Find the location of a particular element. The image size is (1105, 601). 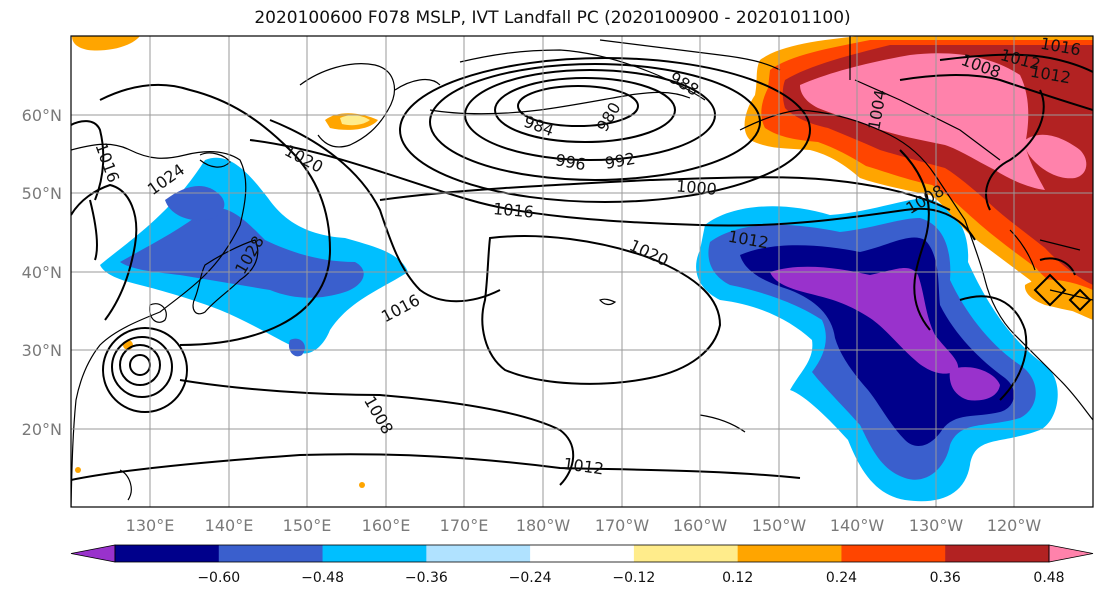

lon-label: 180°W is located at coordinates (543, 525).